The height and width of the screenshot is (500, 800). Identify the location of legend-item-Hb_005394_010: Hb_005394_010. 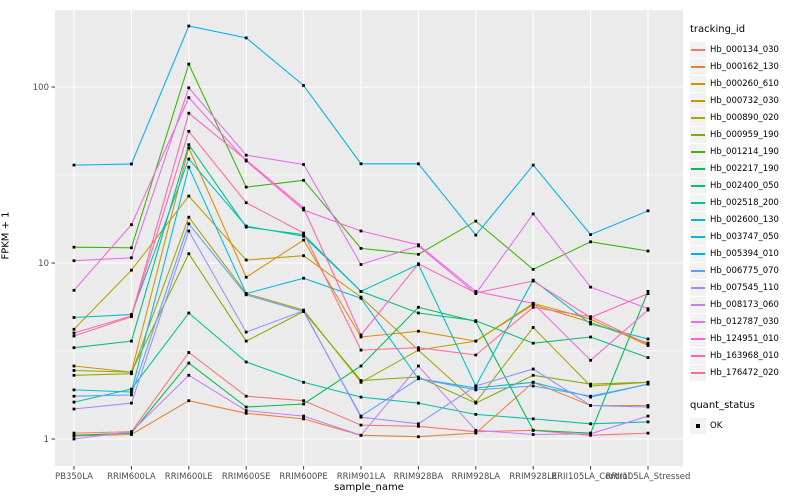
(744, 253).